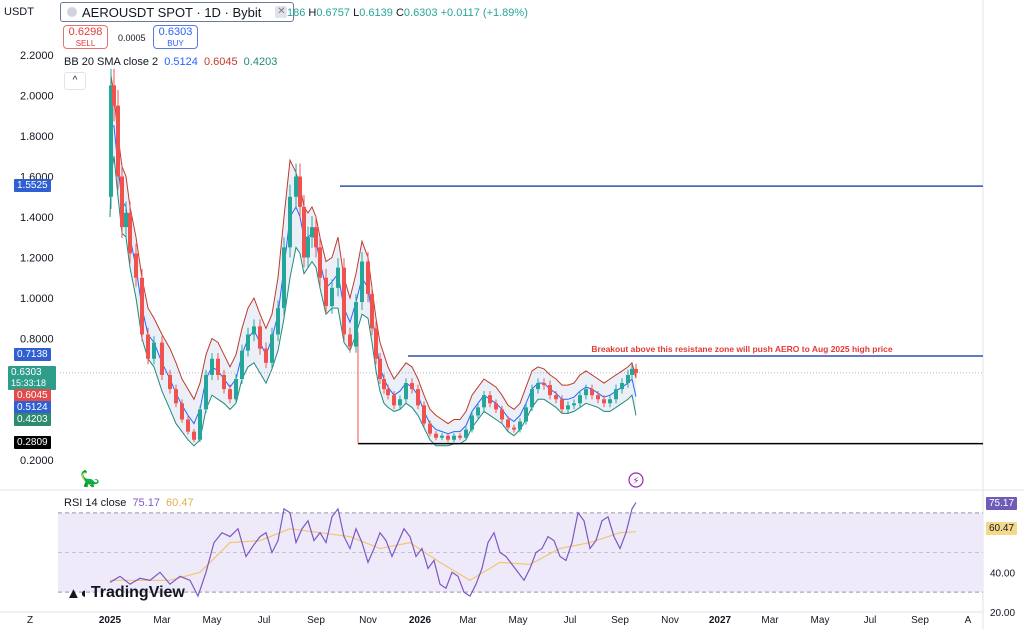 This screenshot has height=629, width=1024. I want to click on bb-lower-value: 0.4203, so click(260, 62).